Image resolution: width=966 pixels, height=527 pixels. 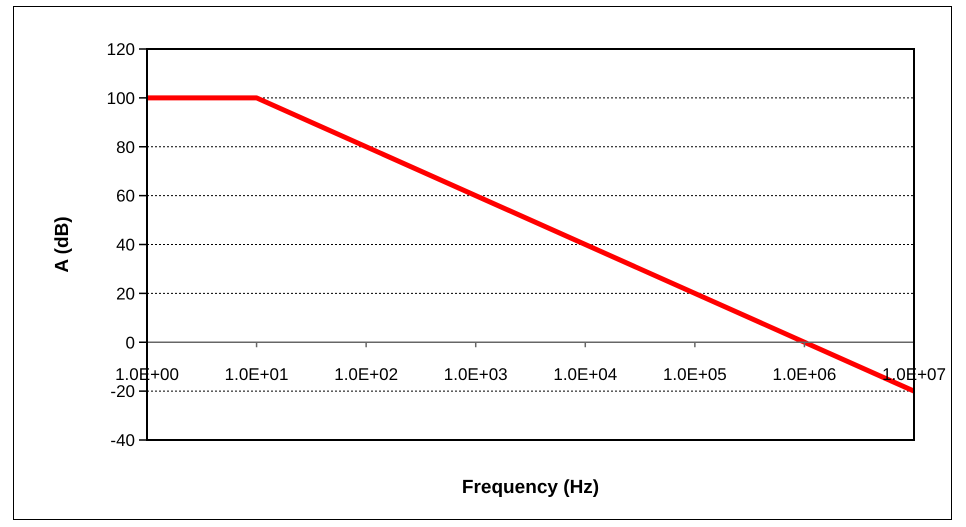 What do you see at coordinates (476, 374) in the screenshot?
I see `x-tick-label: 1.0E+03` at bounding box center [476, 374].